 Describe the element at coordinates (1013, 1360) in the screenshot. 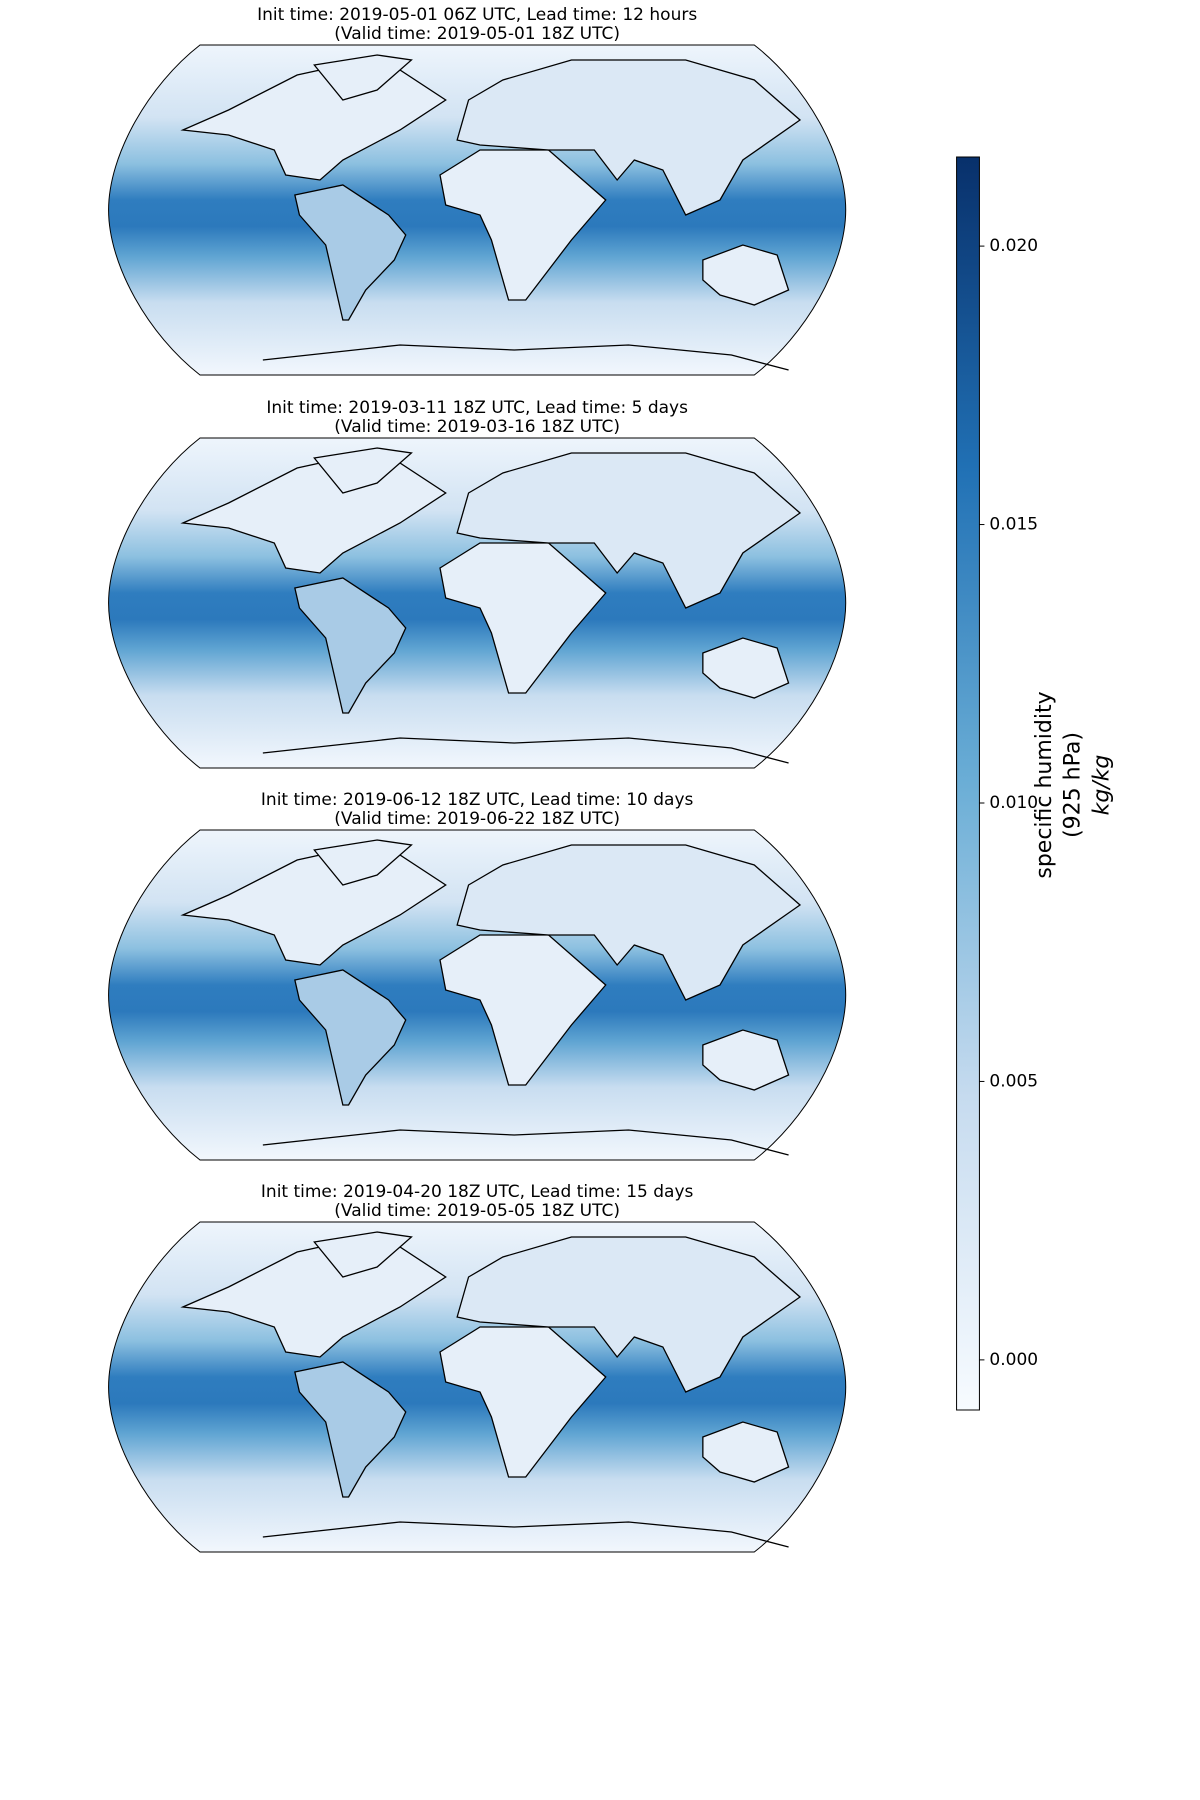

I see `colorbar-tick-label: 0.000` at that location.